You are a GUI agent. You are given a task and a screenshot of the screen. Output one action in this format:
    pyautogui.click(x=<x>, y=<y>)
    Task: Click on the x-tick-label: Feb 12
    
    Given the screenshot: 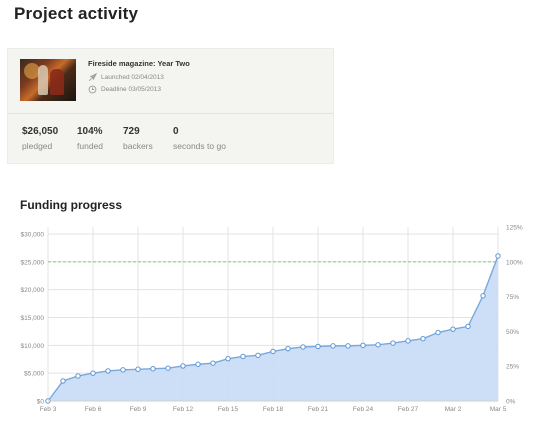 What is the action you would take?
    pyautogui.click(x=183, y=409)
    